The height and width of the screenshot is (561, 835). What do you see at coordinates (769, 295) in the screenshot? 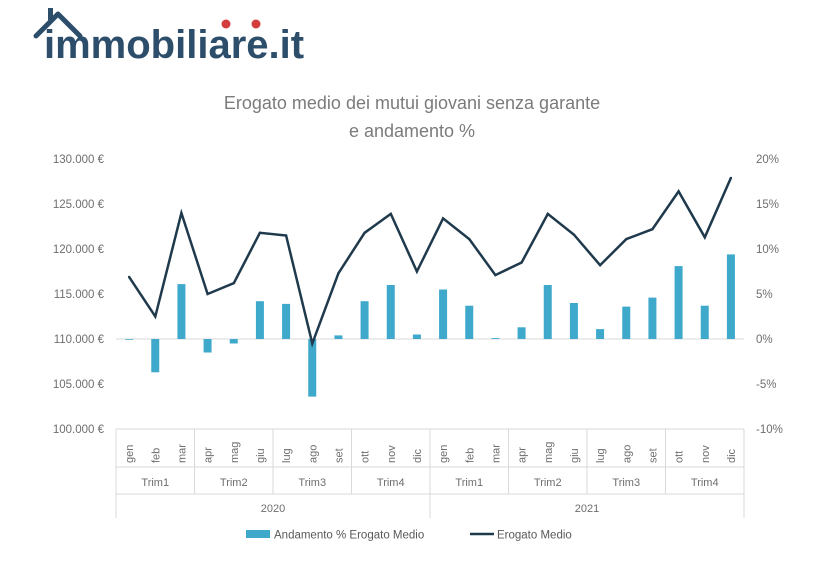
I see `right-axis: -10% -5% 0% 5% 10% 15% 20%` at bounding box center [769, 295].